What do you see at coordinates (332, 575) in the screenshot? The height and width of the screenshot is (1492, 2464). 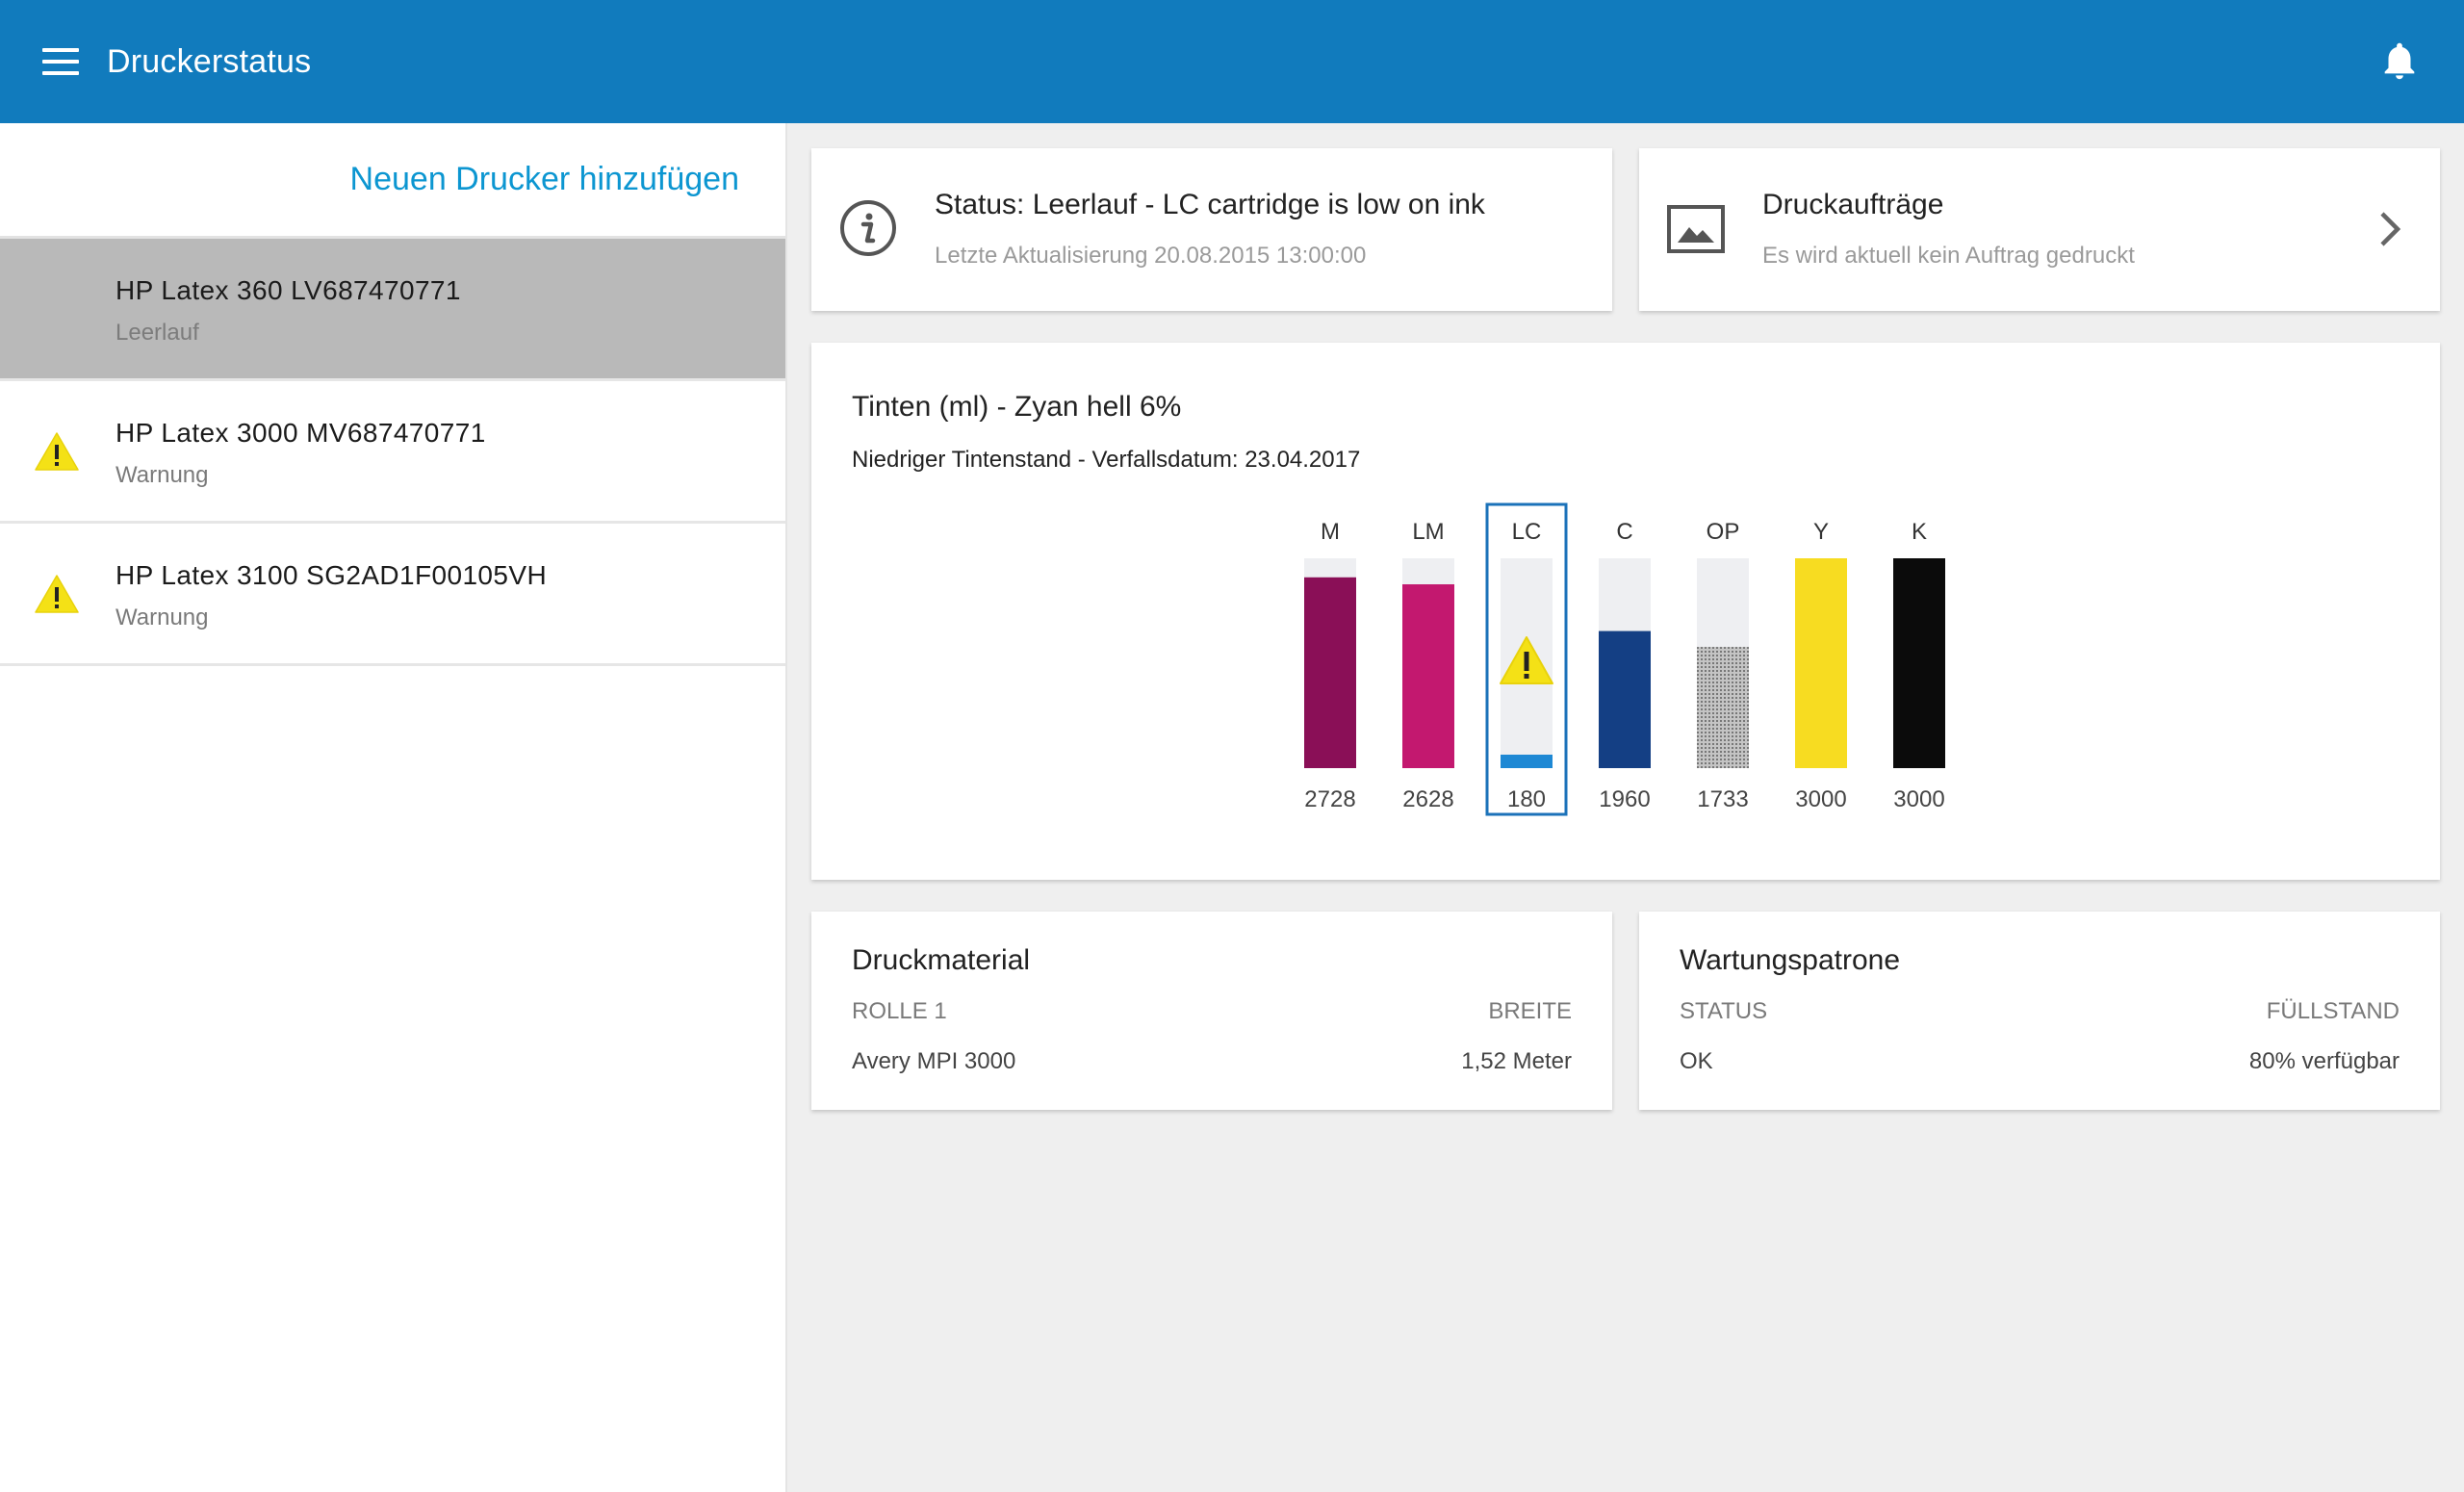 I see `printer-name: HP Latex 3100 SG2AD1F00105VH` at bounding box center [332, 575].